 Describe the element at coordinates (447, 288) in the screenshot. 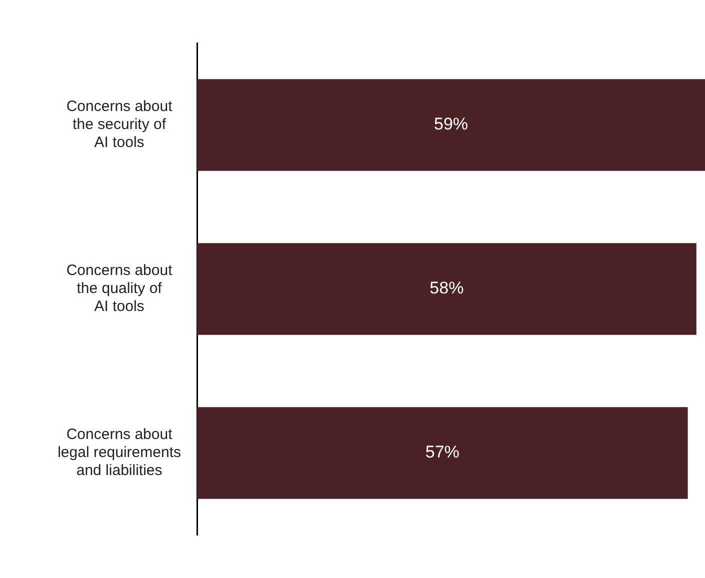

I see `data-label: 58%` at that location.